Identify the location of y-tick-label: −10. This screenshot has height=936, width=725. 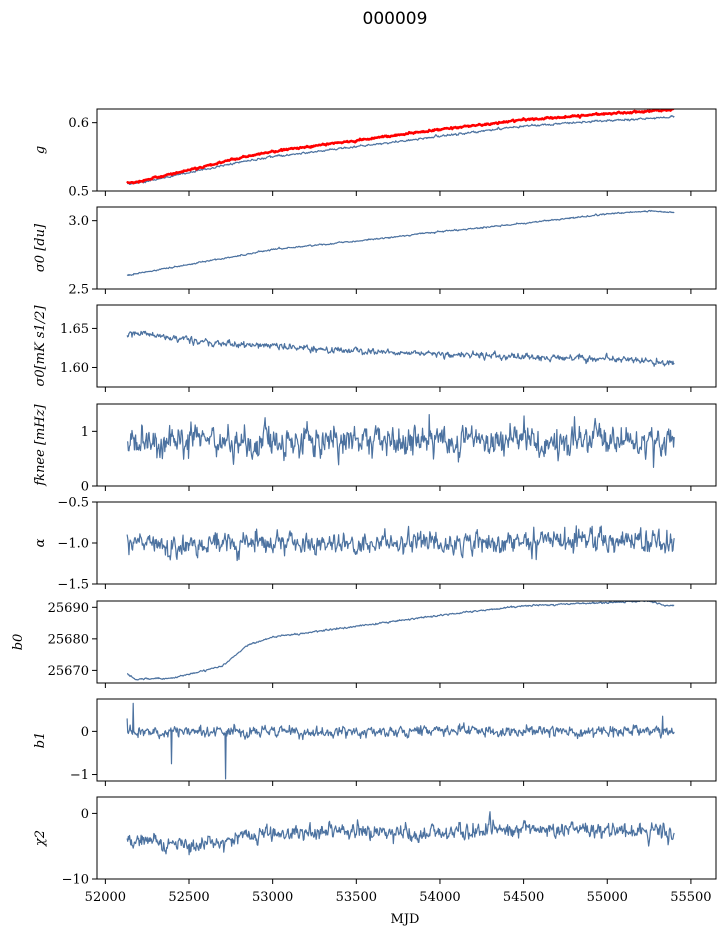
(75, 880).